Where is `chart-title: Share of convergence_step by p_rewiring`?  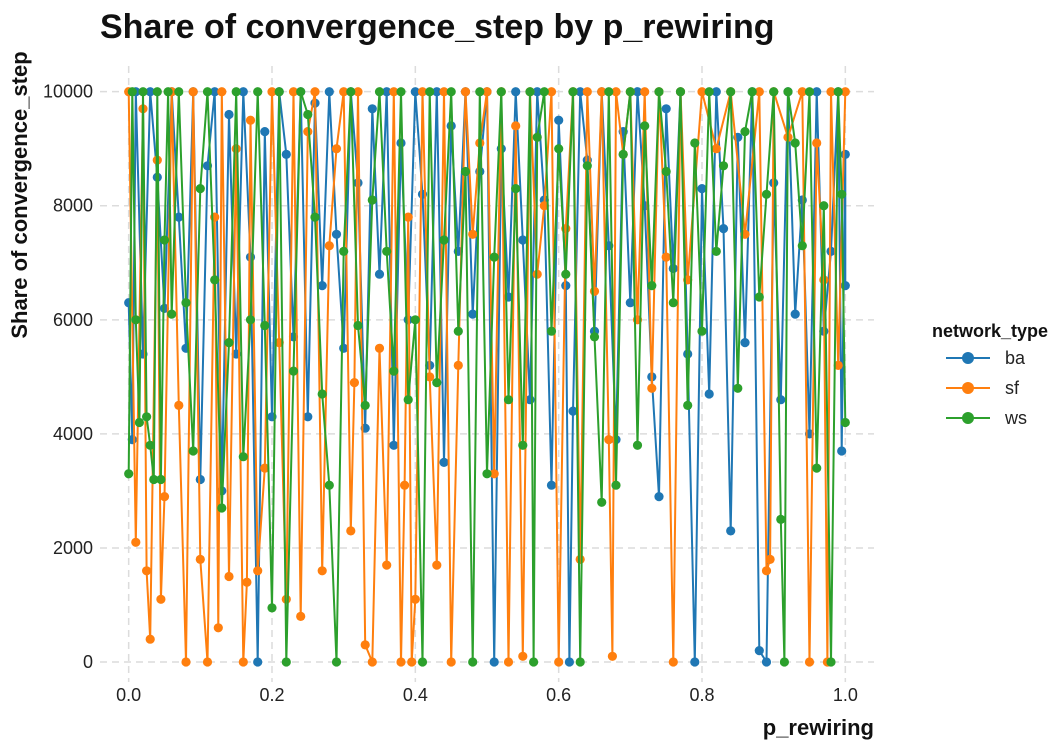
chart-title: Share of convergence_step by p_rewiring is located at coordinates (437, 27).